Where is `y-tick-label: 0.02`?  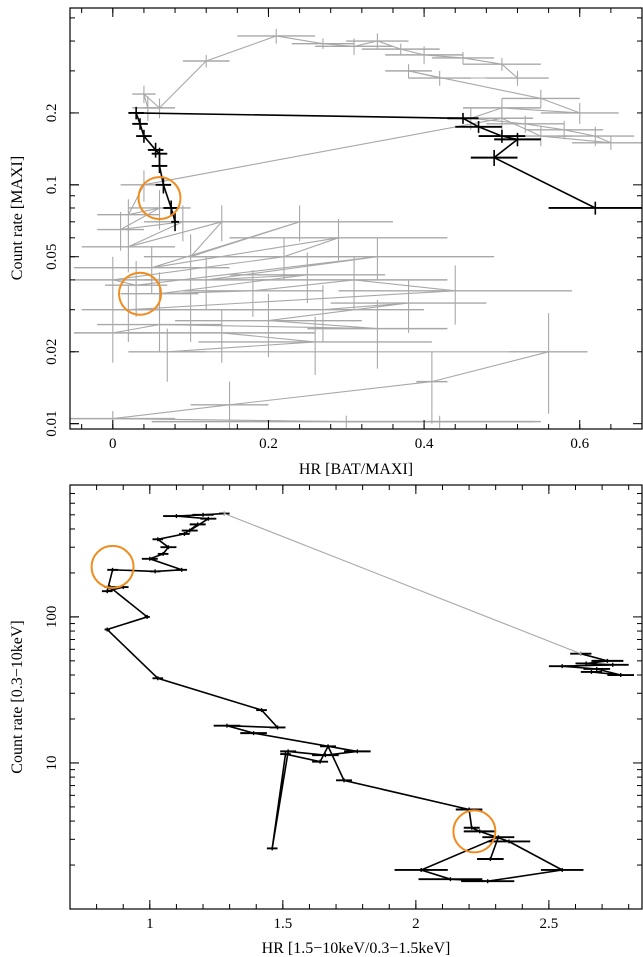
y-tick-label: 0.02 is located at coordinates (52, 352).